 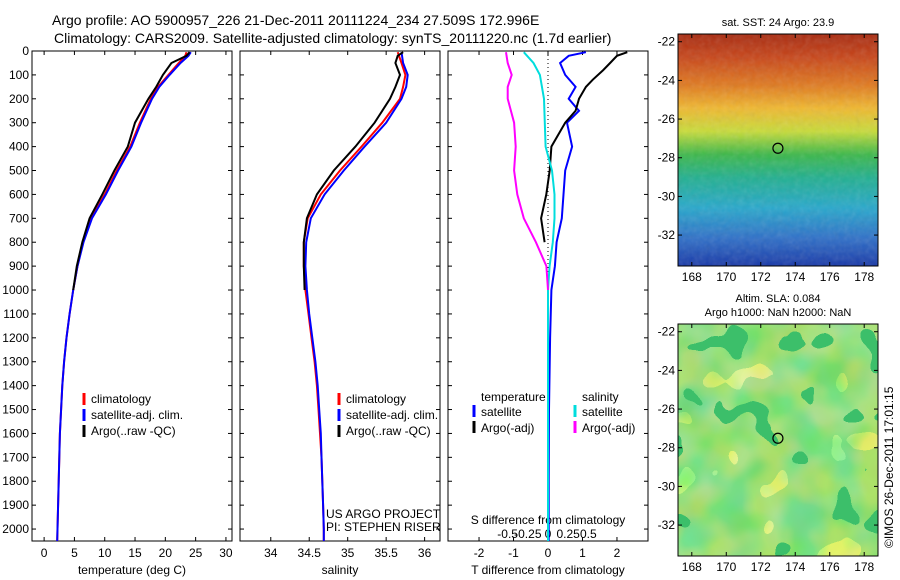 I want to click on map-title: sat. SST: 24 Argo: 23.9, so click(x=778, y=23).